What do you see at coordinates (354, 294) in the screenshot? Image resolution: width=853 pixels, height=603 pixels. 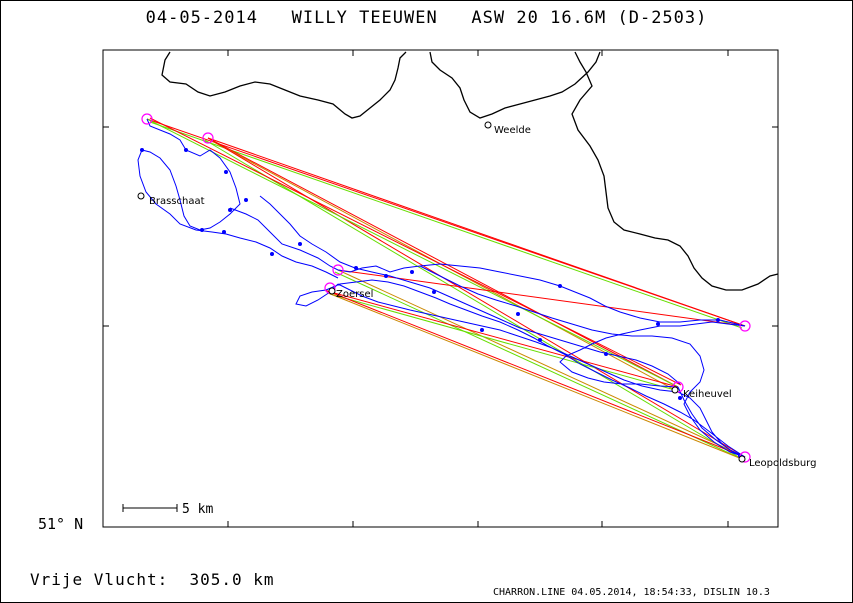 I see `place-label-zoersel: Zoersel` at bounding box center [354, 294].